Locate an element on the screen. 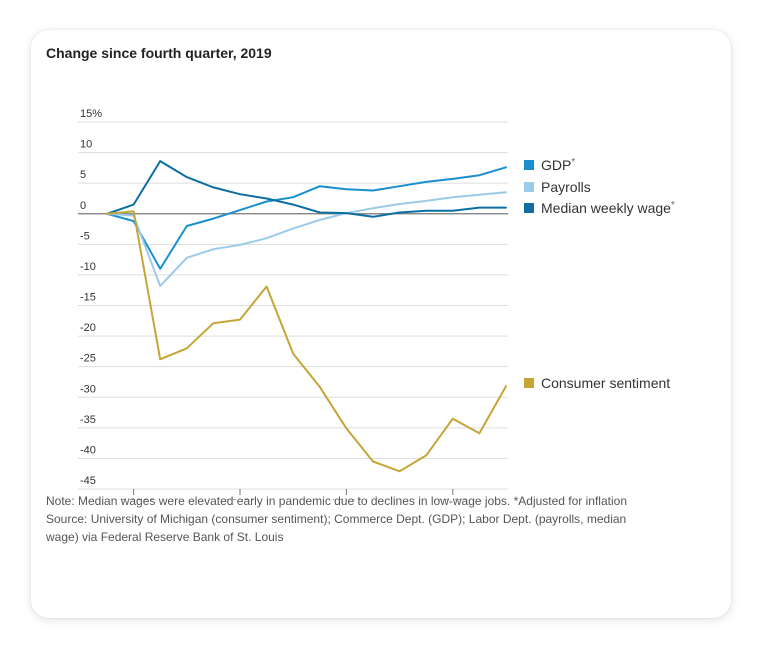 This screenshot has height=650, width=762. y-tick-label: 10 is located at coordinates (86, 145).